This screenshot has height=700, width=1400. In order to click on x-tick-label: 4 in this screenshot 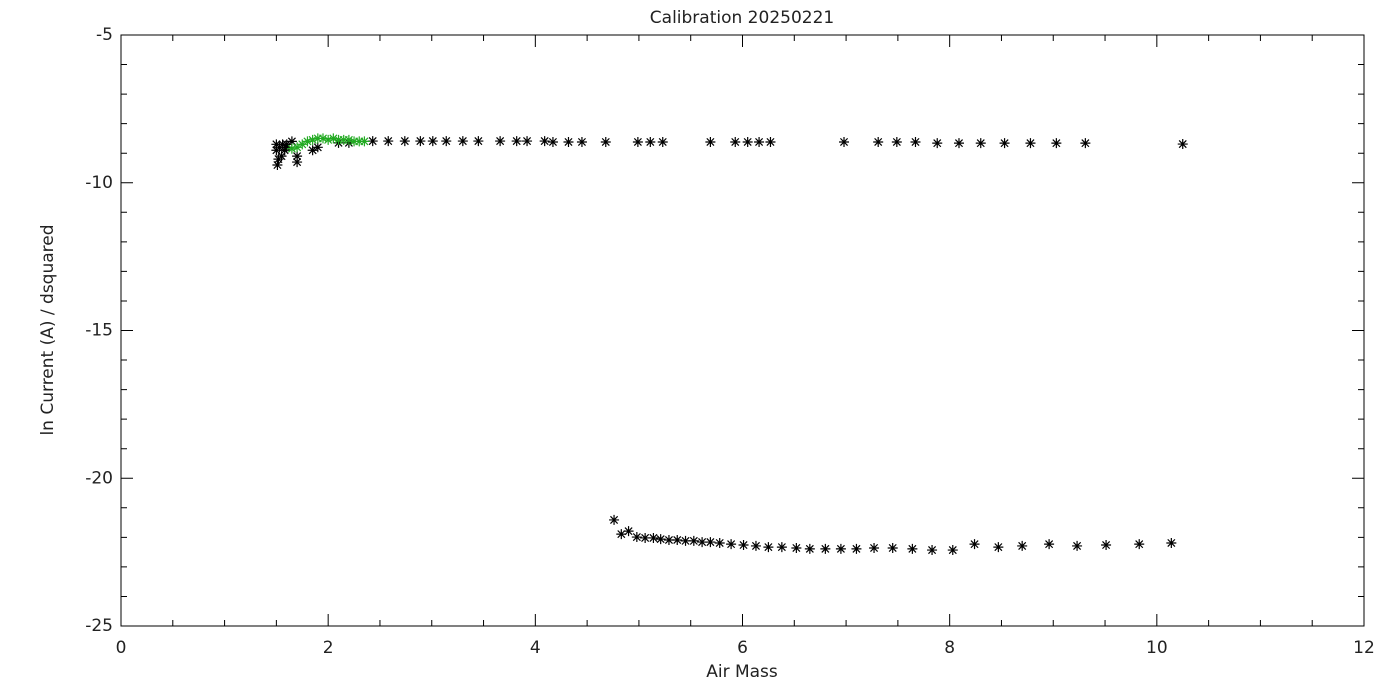, I will do `click(535, 648)`.